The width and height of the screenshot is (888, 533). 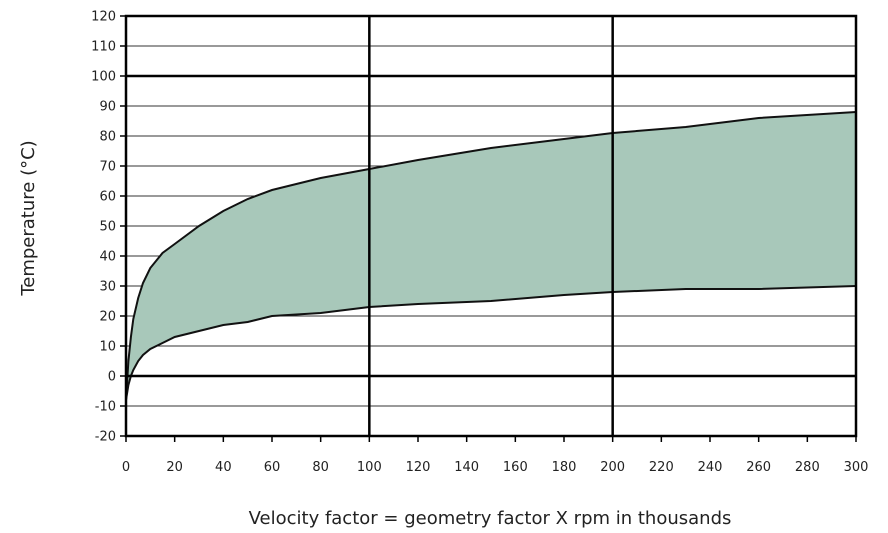 I want to click on x-tick-label: 280, so click(x=807, y=467).